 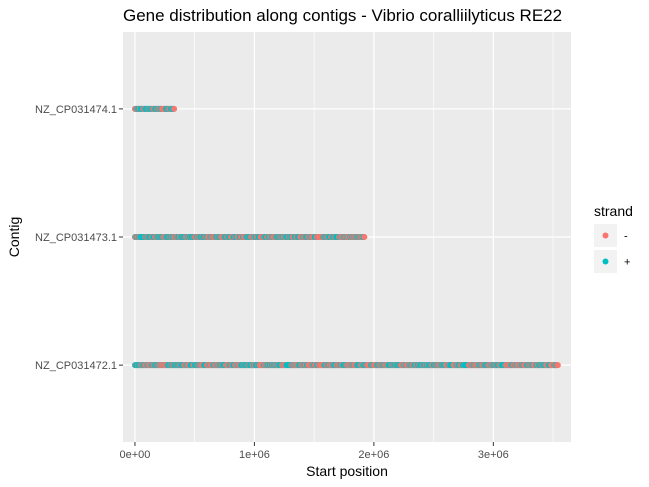 I want to click on legend: strand -+, so click(x=613, y=238).